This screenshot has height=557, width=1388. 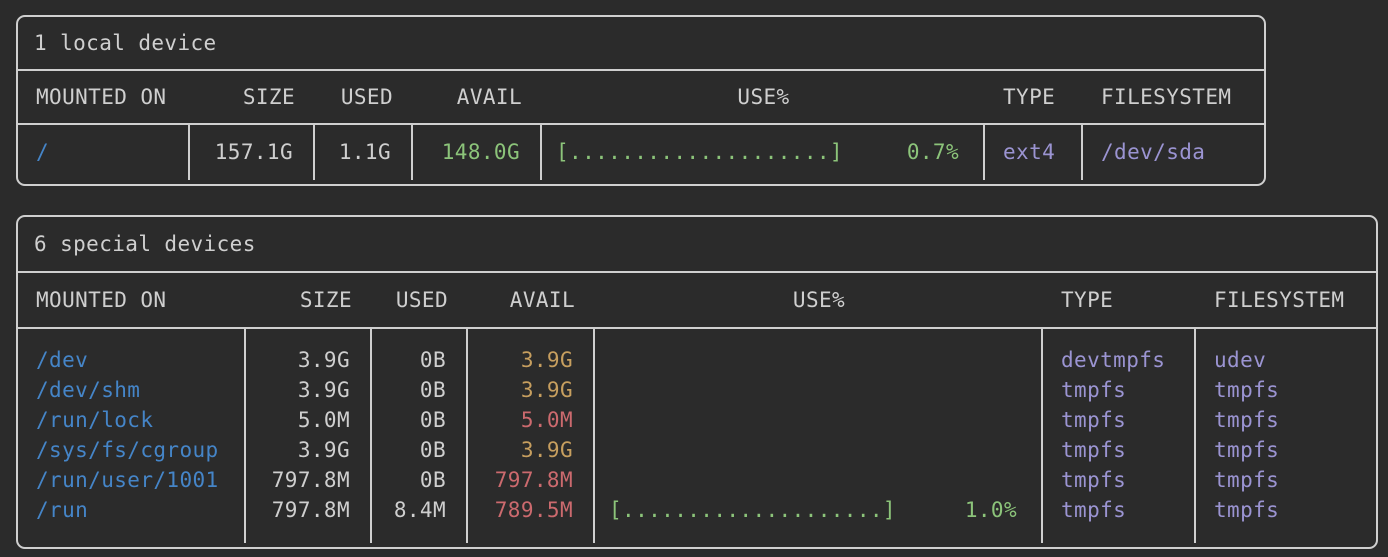 What do you see at coordinates (420, 436) in the screenshot?
I see `used-column: 0B 0B 0B 0B 0B 8.4M` at bounding box center [420, 436].